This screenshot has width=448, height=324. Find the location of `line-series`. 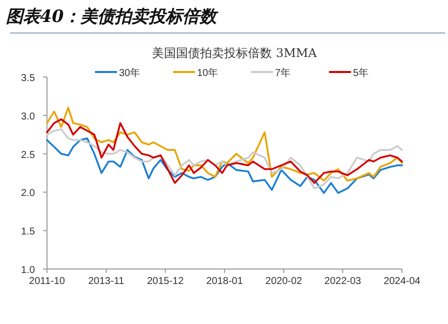

line-series is located at coordinates (224, 166).